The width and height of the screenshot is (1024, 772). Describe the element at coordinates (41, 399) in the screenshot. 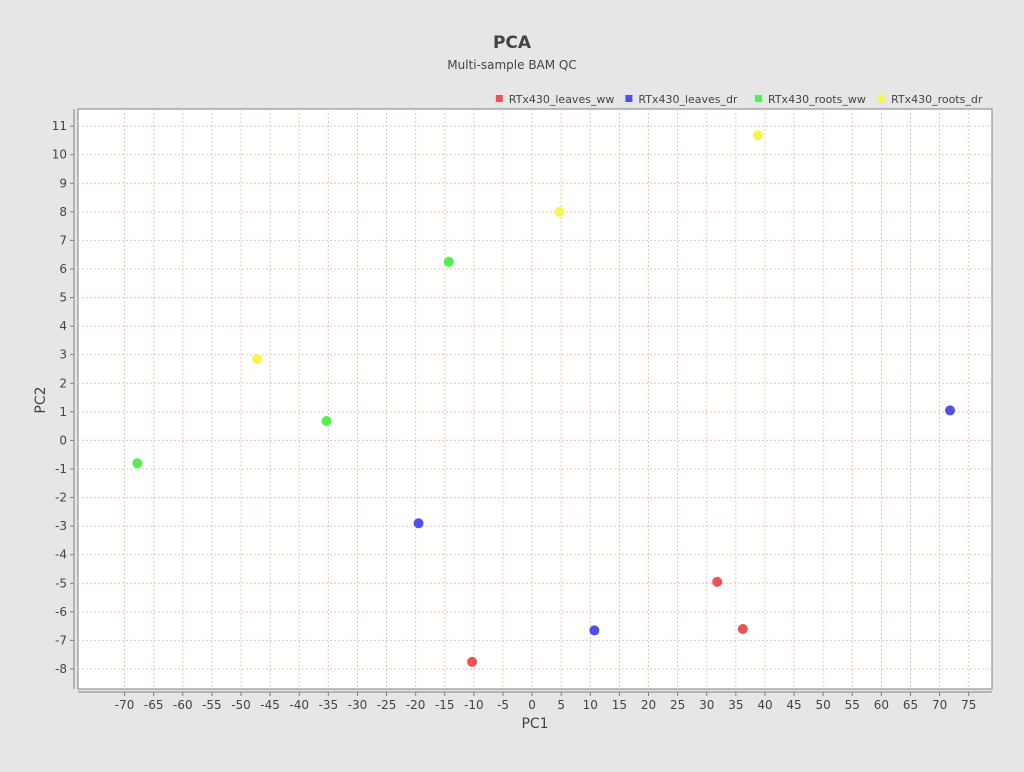

I see `y-axis-label: PC2` at that location.